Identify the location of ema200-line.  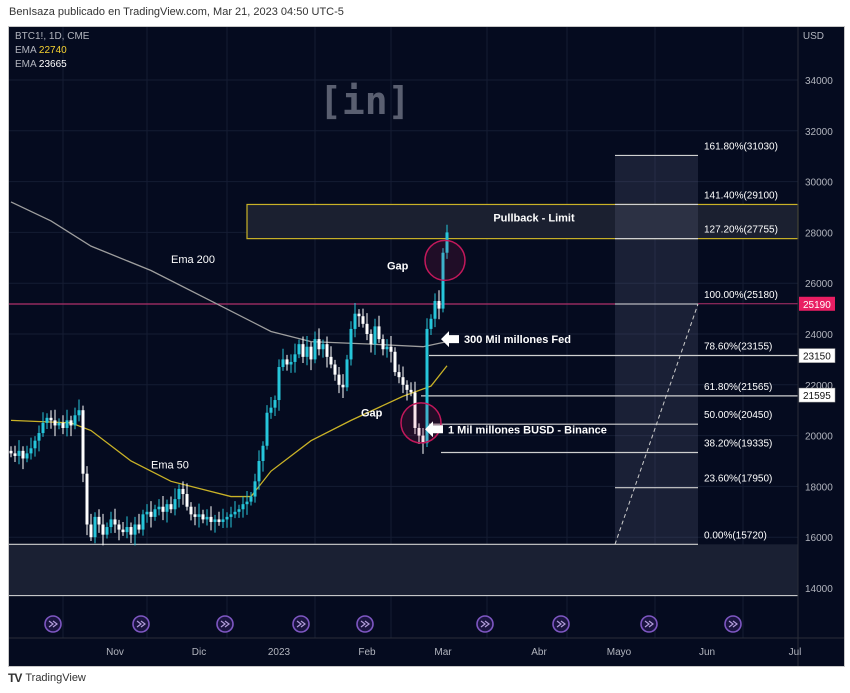
(229, 274).